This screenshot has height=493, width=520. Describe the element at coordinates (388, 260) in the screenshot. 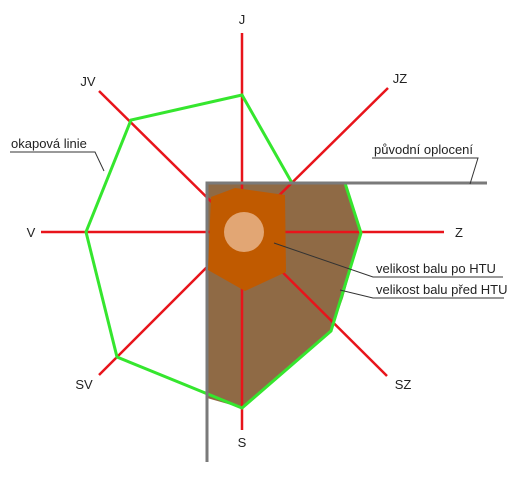

I see `leader-ball-after` at that location.